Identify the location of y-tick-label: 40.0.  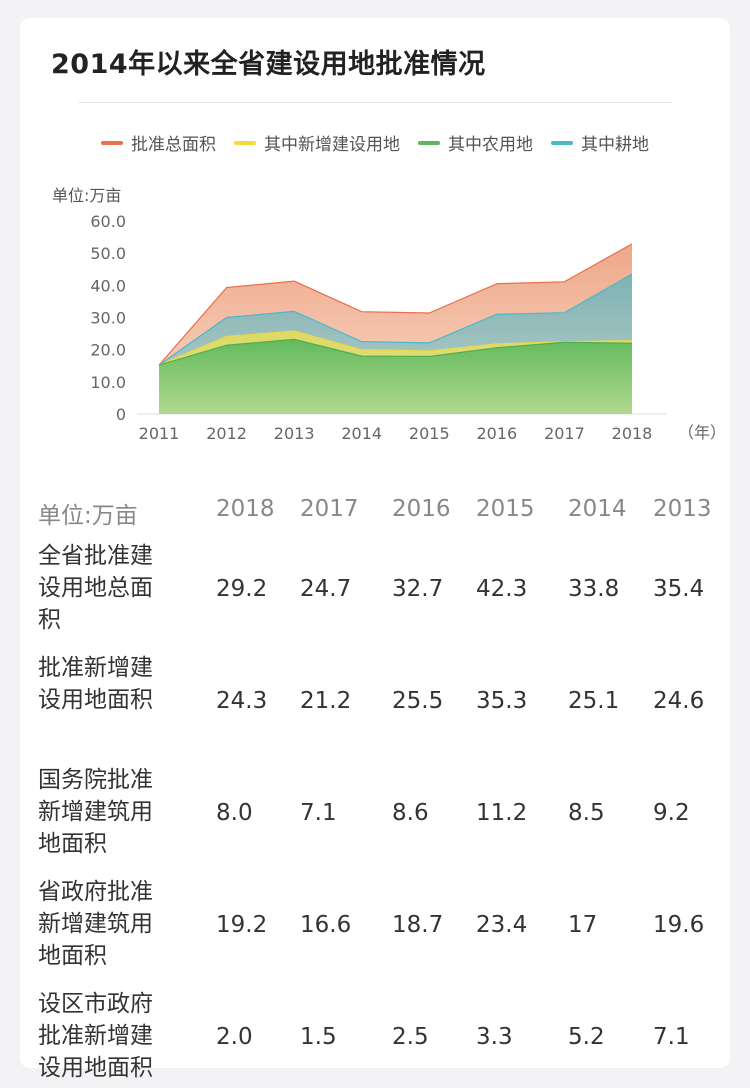
(108, 285).